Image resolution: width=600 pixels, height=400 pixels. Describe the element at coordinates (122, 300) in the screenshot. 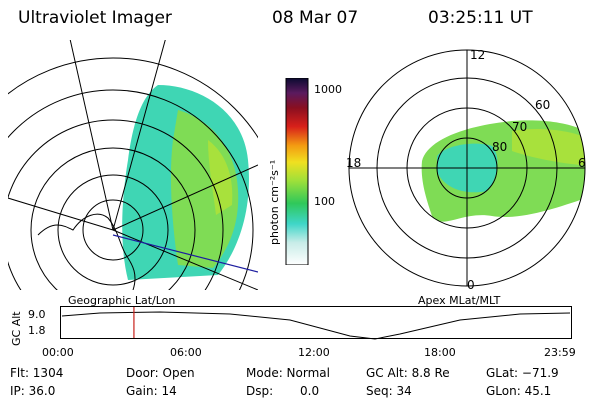

I see `geo-panel-caption: Geographic Lat/Lon` at that location.